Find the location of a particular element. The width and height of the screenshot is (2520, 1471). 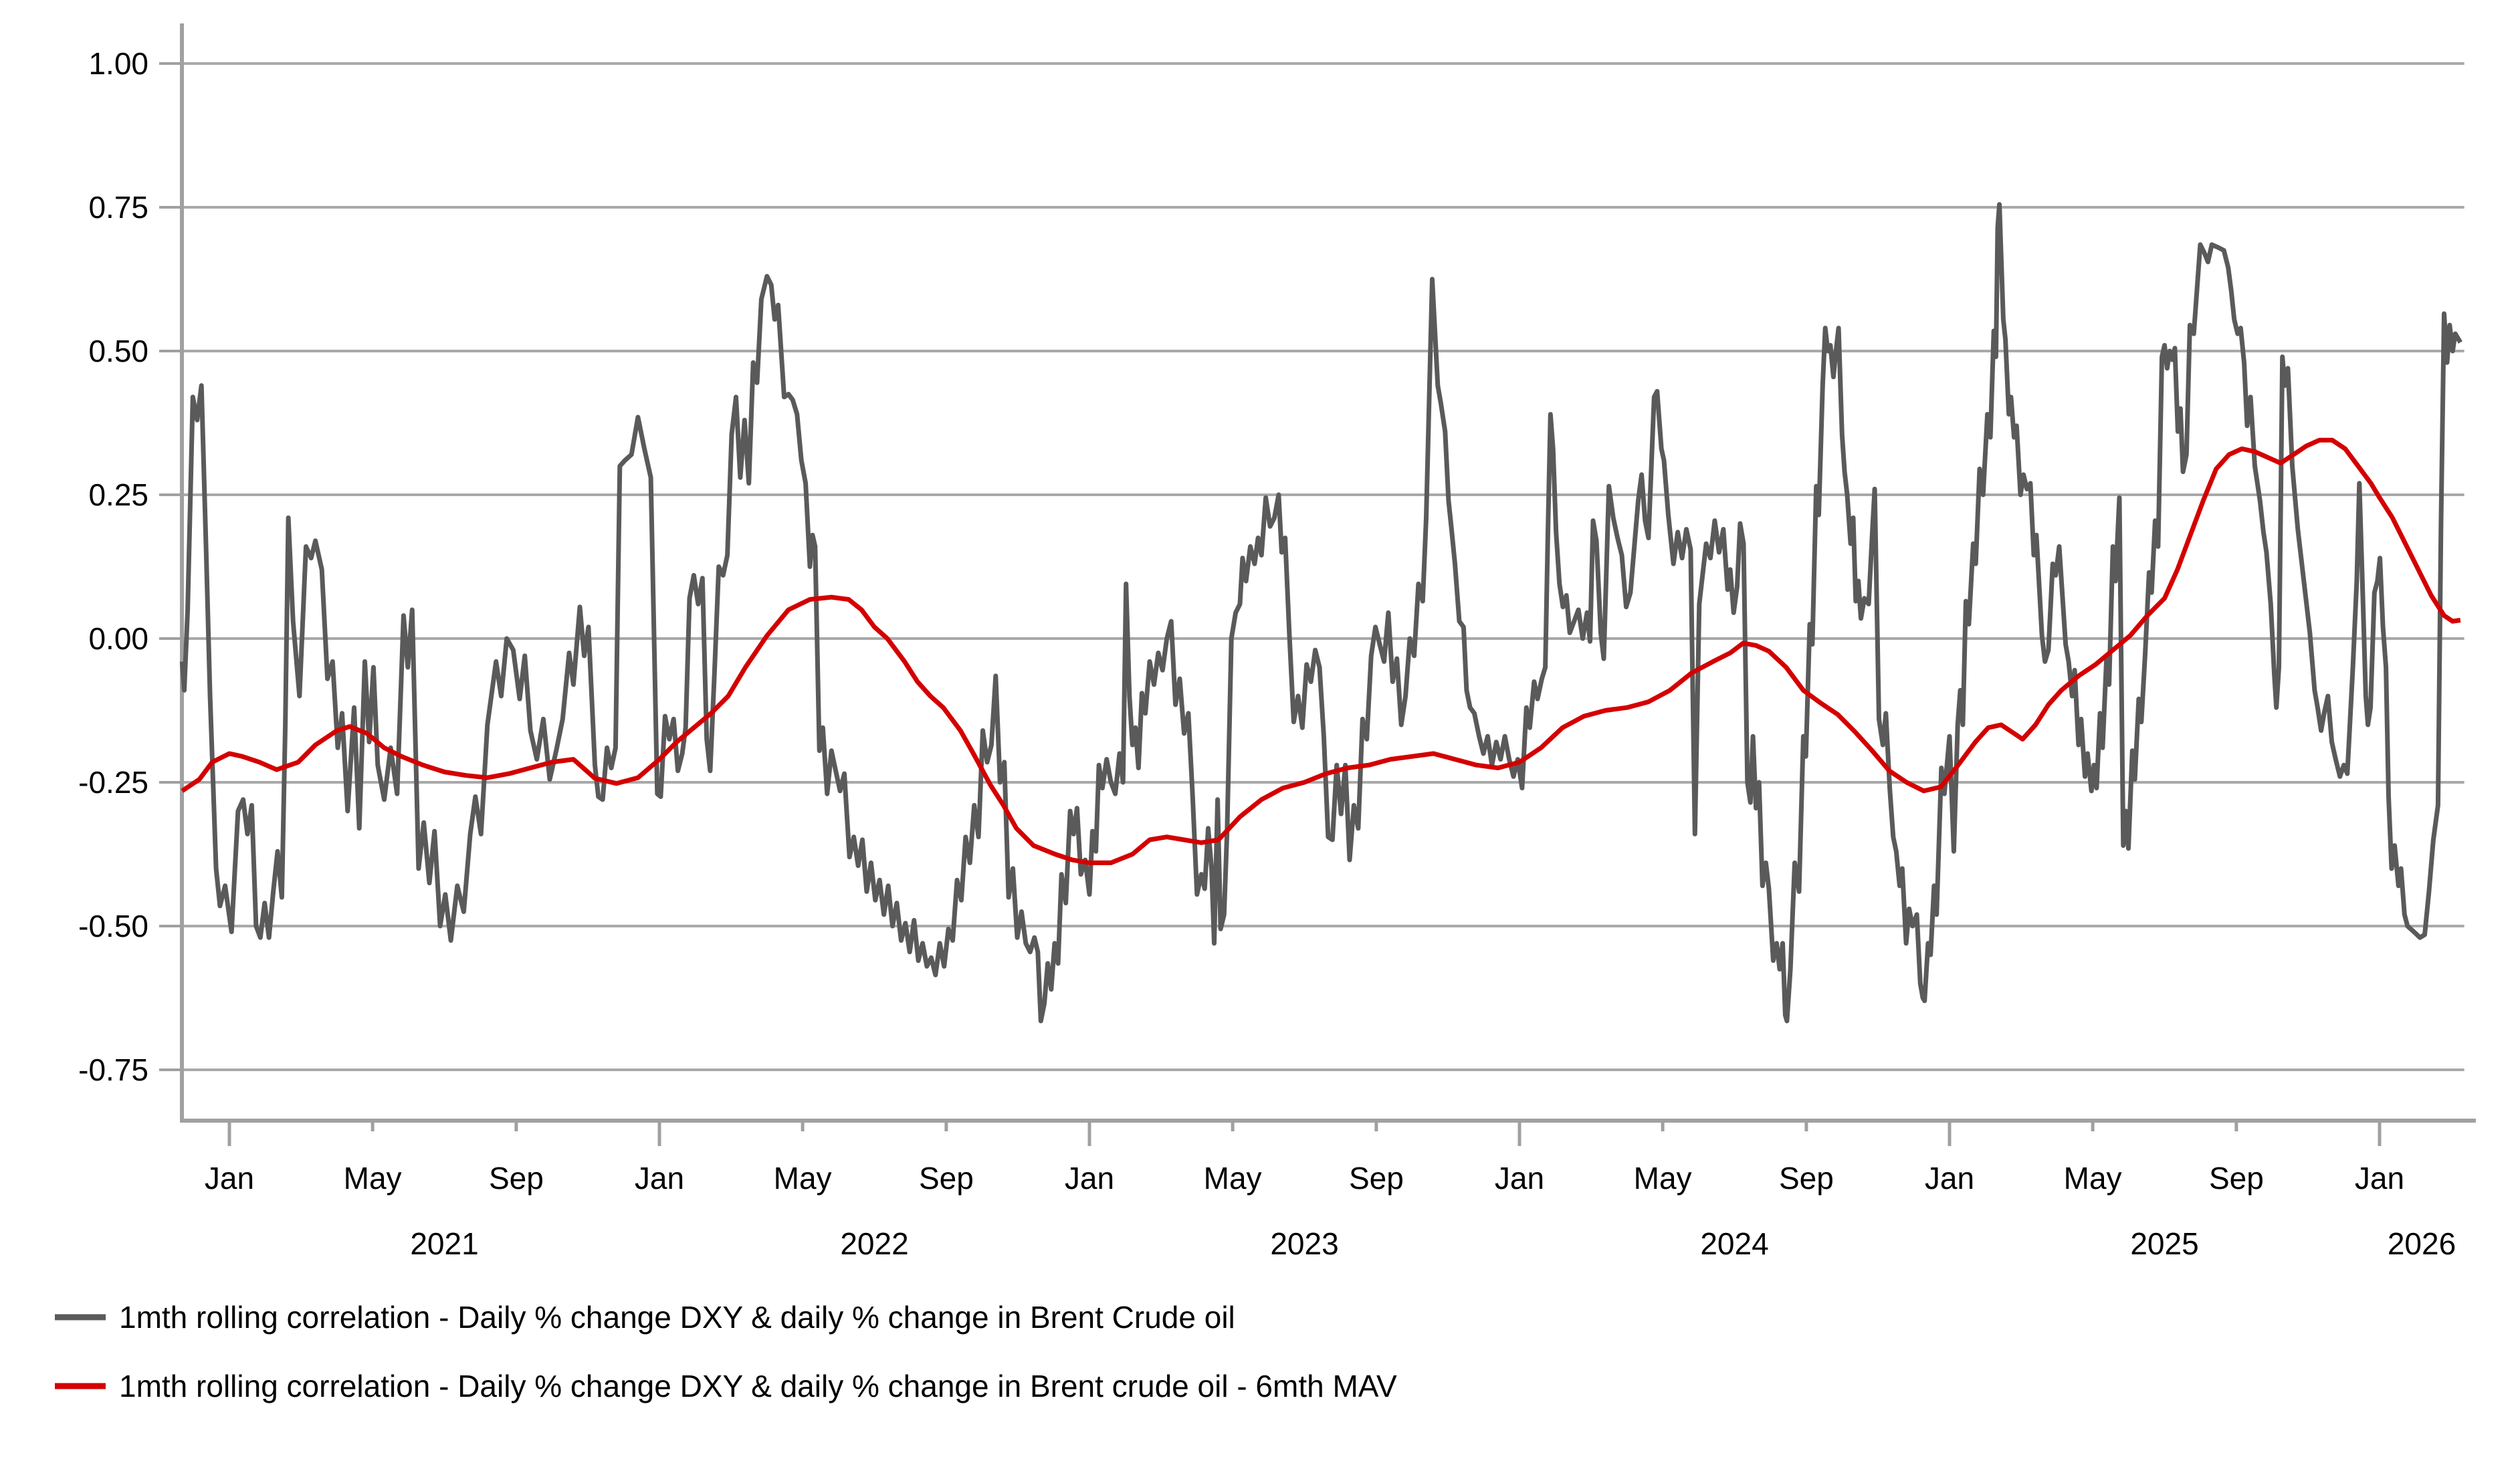

year-label: 2024 is located at coordinates (1734, 1243).